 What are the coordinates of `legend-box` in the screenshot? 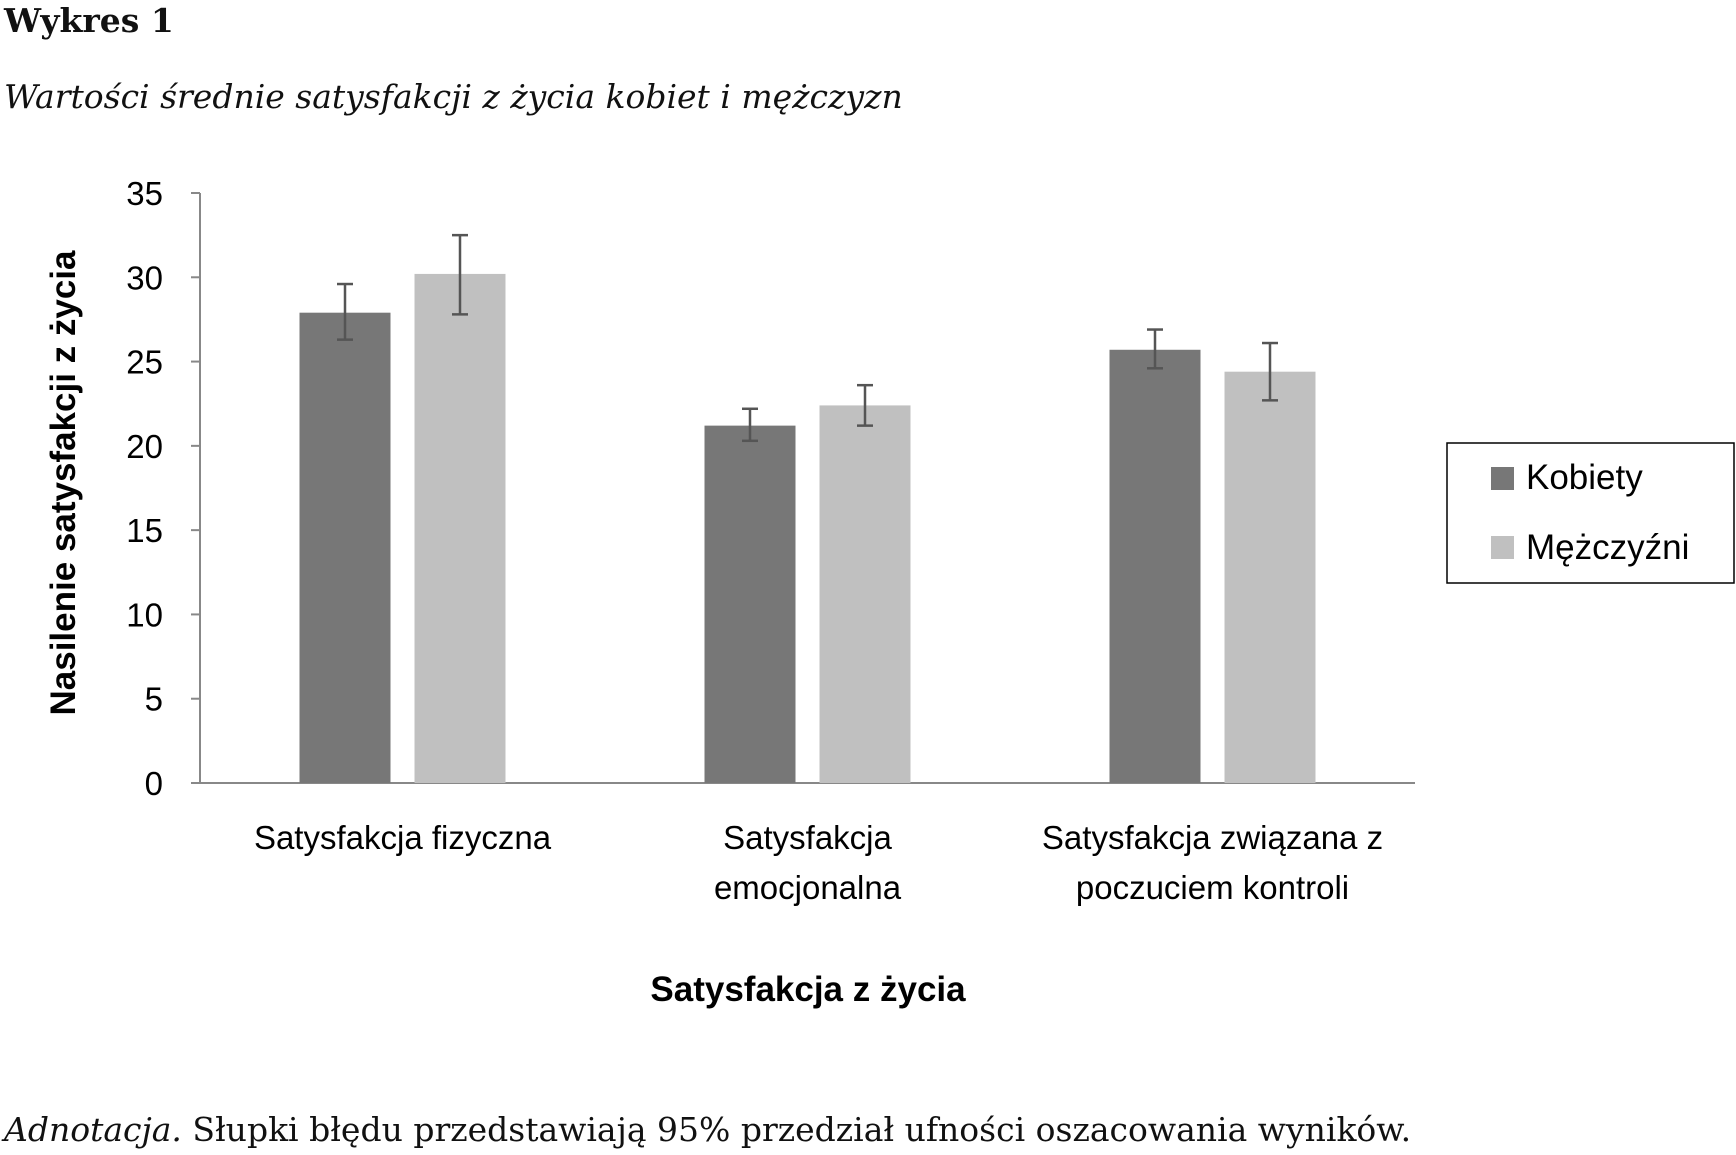 It's located at (1590, 513).